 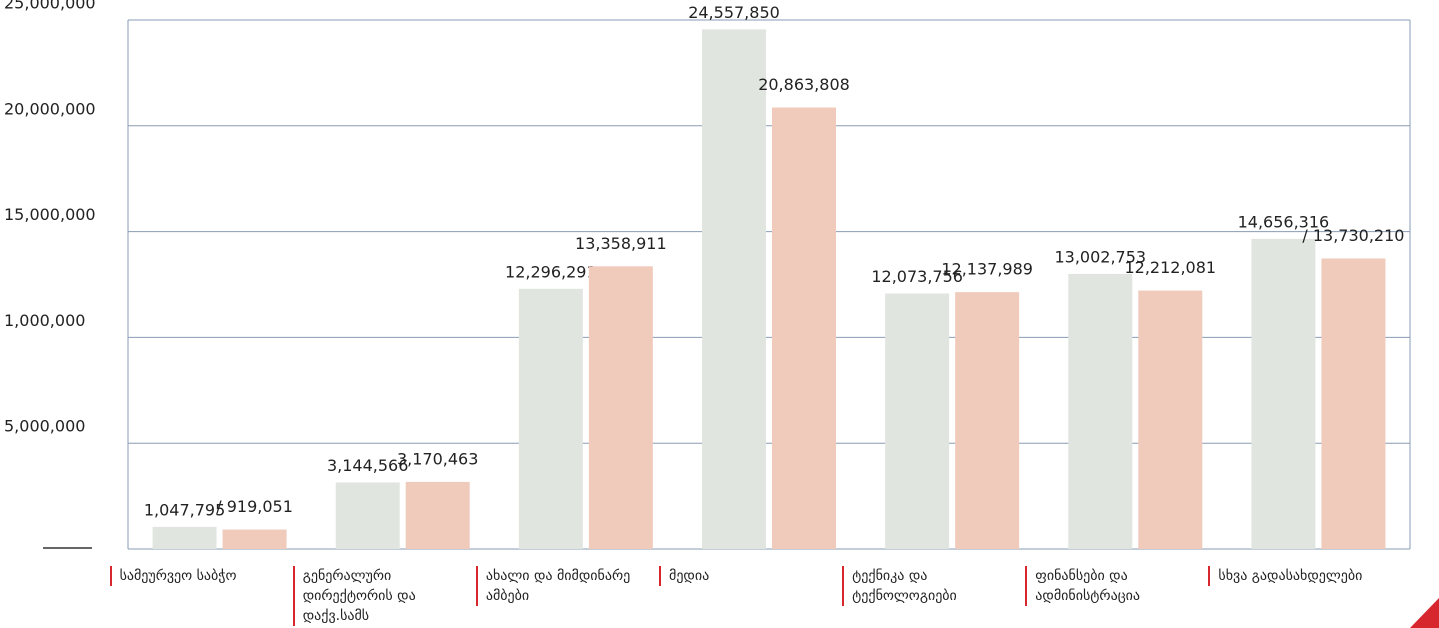 I want to click on y-tick-label: 5,000,000, so click(x=44, y=426).